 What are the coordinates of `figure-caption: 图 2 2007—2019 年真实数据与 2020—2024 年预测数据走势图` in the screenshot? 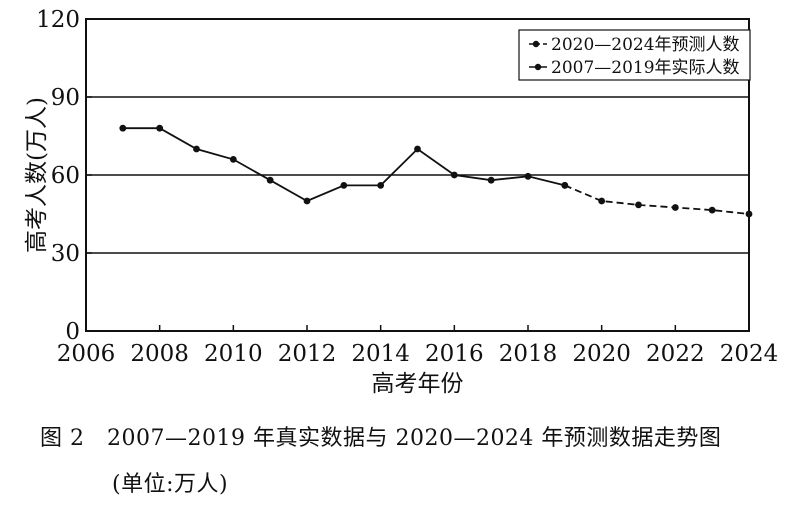 It's located at (381, 438).